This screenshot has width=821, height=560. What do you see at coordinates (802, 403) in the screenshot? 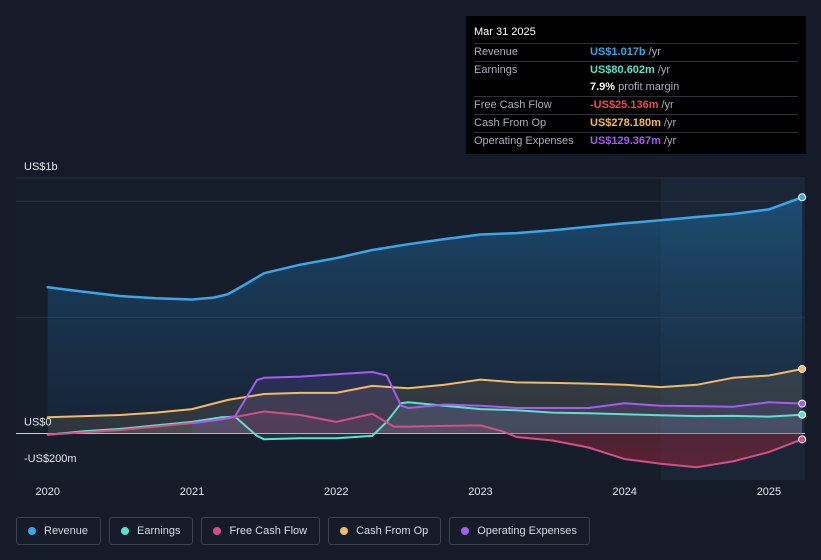
I see `operating-expenses-end-point` at bounding box center [802, 403].